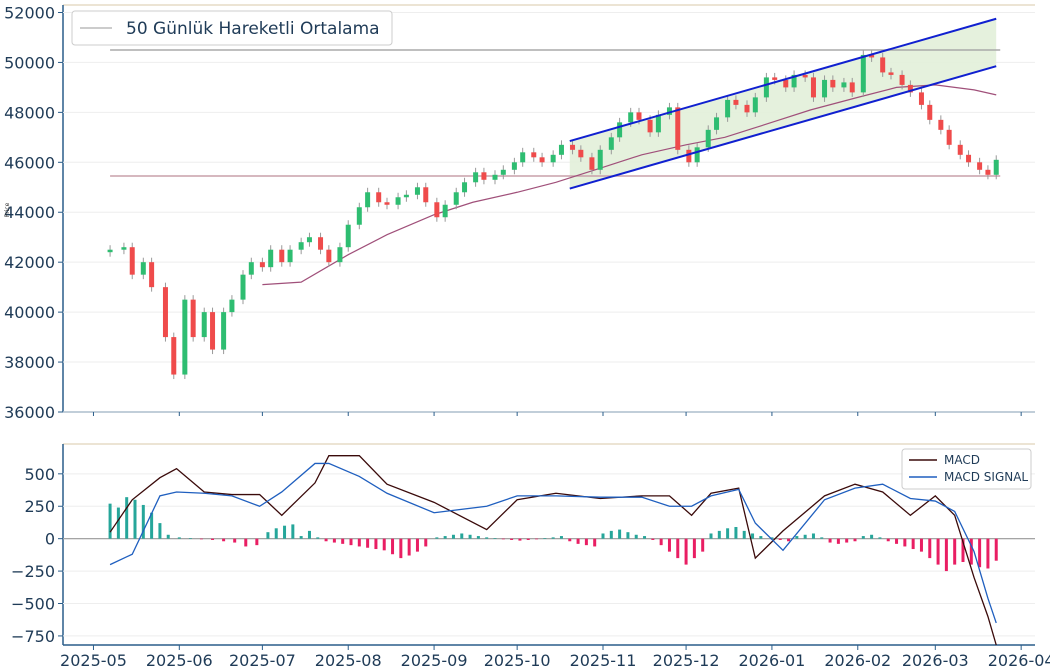 The height and width of the screenshot is (671, 1050). I want to click on macd-ytick-label-1: −500, so click(33, 604).